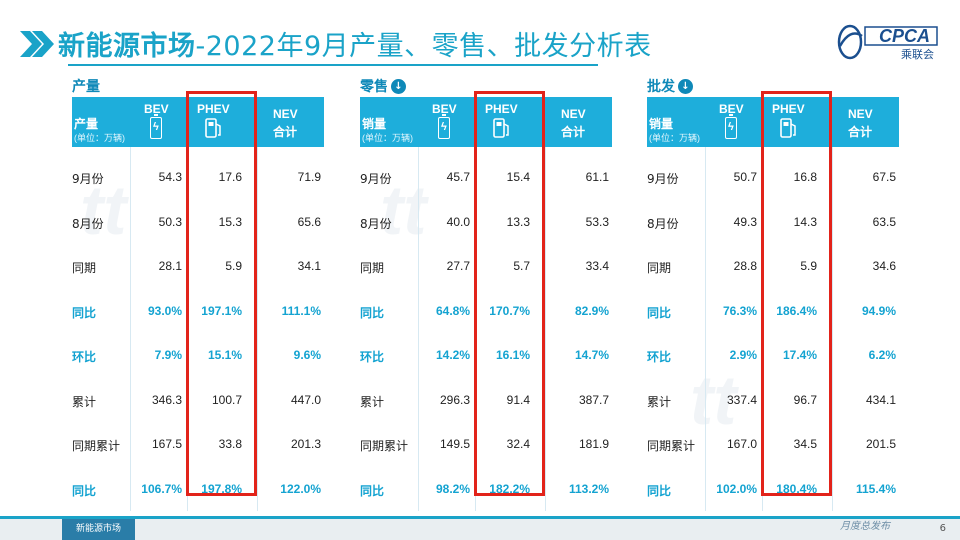 Image resolution: width=960 pixels, height=540 pixels. What do you see at coordinates (805, 177) in the screenshot?
I see `cell-phev: 16.8` at bounding box center [805, 177].